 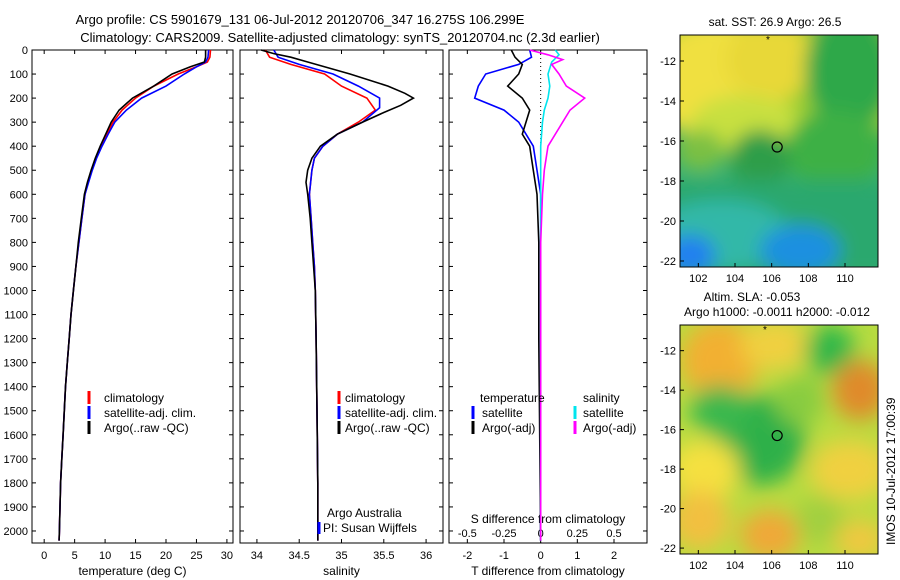 What do you see at coordinates (757, 459) in the screenshot?
I see `sla-map-axes: 102 104 106 108 110 -12 -14 -16 -18 -20 -22` at bounding box center [757, 459].